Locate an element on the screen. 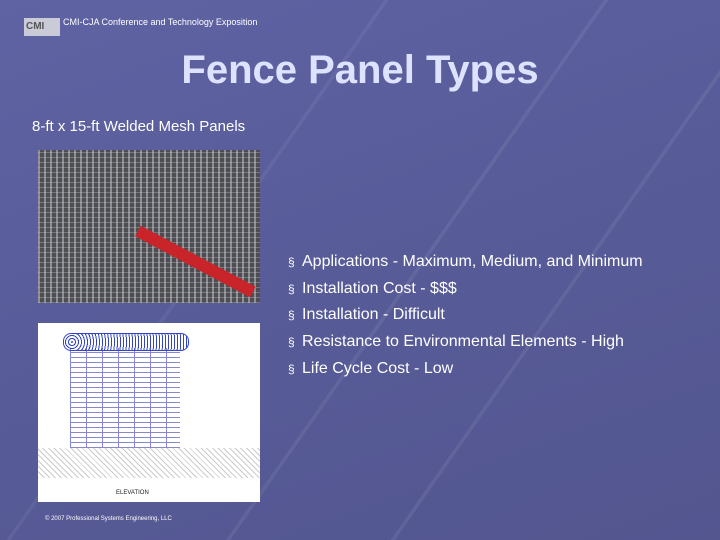 This screenshot has width=720, height=540. elevation-drawing: ELEVATION is located at coordinates (149, 412).